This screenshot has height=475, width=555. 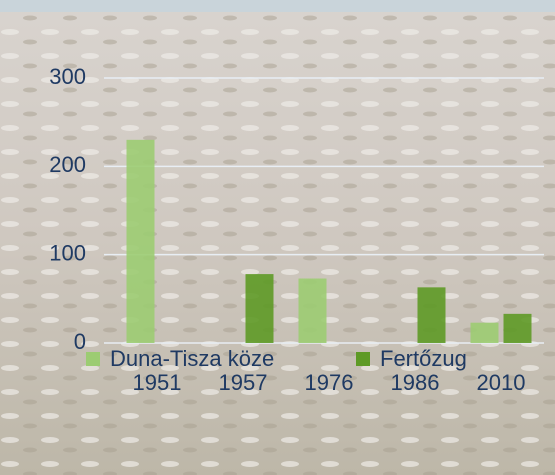 I want to click on x-tick-label: 1976, so click(x=329, y=382).